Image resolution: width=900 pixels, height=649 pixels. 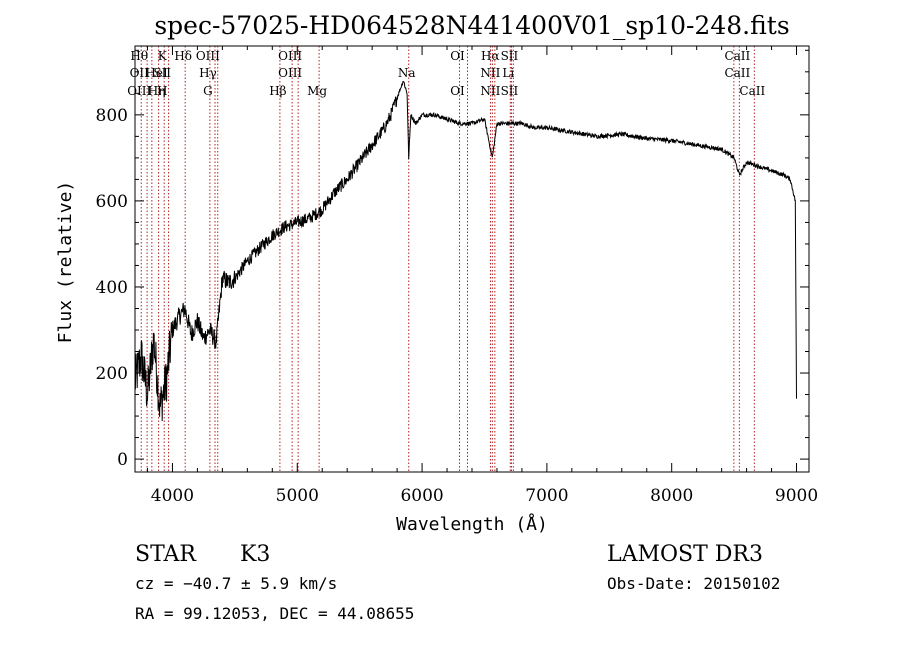 I want to click on obs-date-text: Obs-Date: 20150102, so click(x=693, y=583).